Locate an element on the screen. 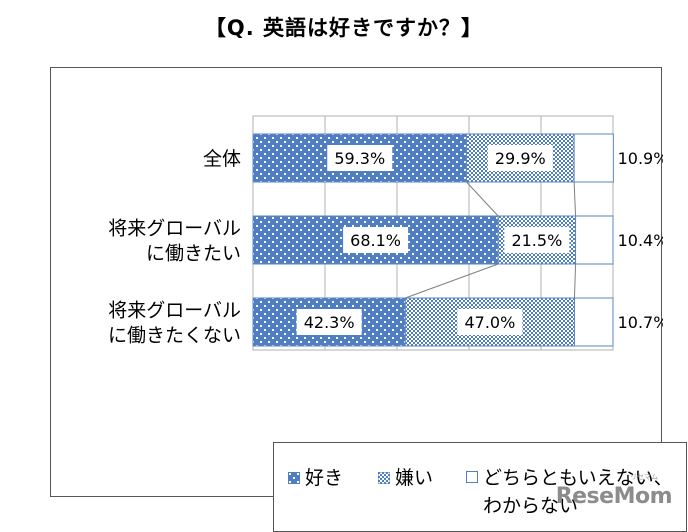 Image resolution: width=688 pixels, height=532 pixels. data-label: 68.1% is located at coordinates (375, 240).